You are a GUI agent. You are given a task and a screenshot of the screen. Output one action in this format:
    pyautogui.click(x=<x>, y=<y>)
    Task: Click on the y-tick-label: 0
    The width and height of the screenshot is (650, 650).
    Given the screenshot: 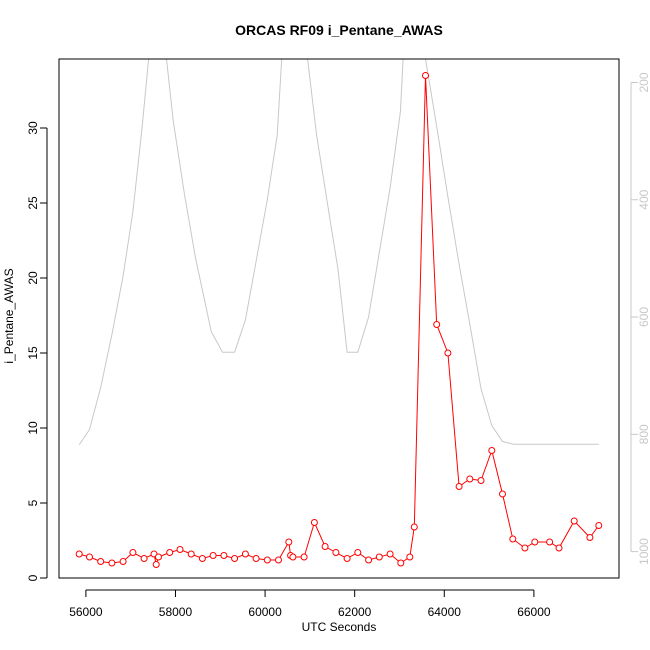 What is the action you would take?
    pyautogui.click(x=33, y=577)
    